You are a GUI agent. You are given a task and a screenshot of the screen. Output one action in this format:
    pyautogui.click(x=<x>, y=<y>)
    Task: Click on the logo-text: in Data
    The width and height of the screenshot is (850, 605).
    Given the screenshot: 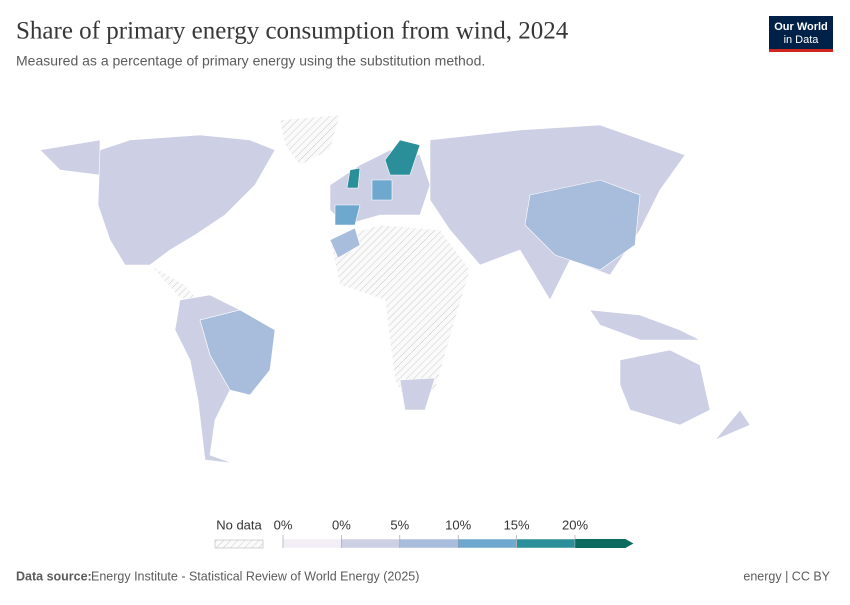 What is the action you would take?
    pyautogui.click(x=802, y=40)
    